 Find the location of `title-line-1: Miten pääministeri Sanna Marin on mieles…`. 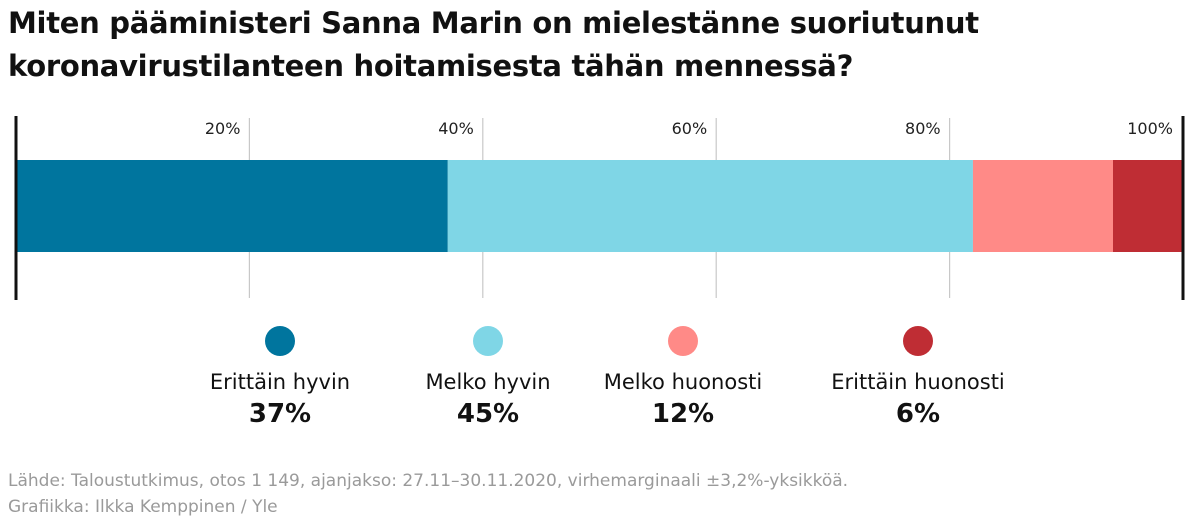

title-line-1: Miten pääministeri Sanna Marin on mieles… is located at coordinates (493, 23).